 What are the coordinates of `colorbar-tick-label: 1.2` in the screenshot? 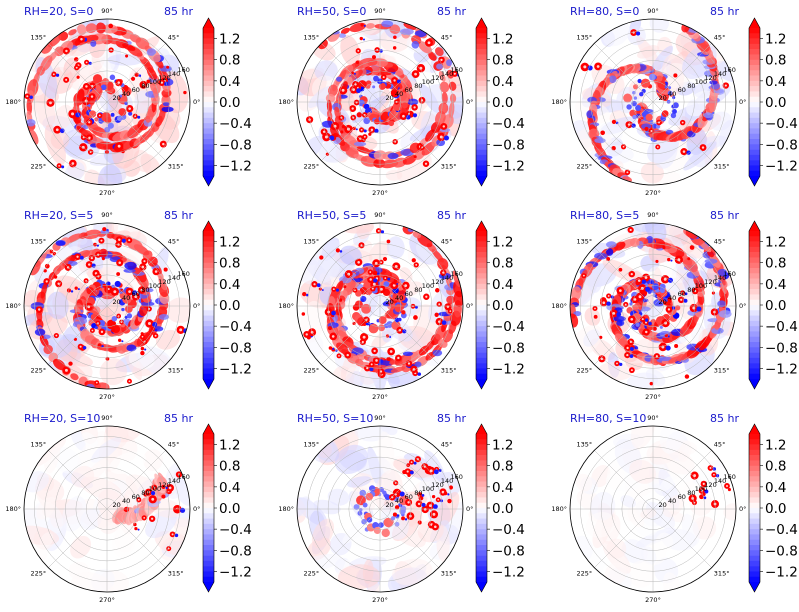 It's located at (775, 446).